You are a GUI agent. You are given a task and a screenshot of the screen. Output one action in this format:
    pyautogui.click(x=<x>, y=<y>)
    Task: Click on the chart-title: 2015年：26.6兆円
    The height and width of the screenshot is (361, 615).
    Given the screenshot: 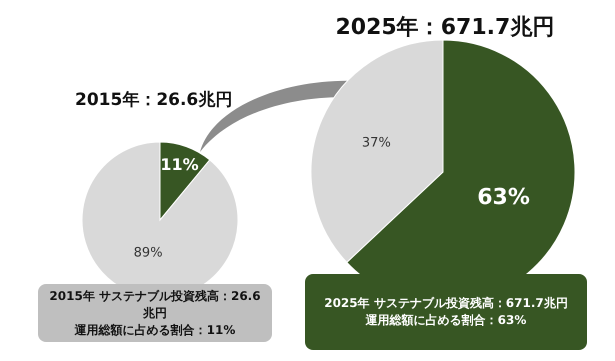 What is the action you would take?
    pyautogui.click(x=153, y=100)
    